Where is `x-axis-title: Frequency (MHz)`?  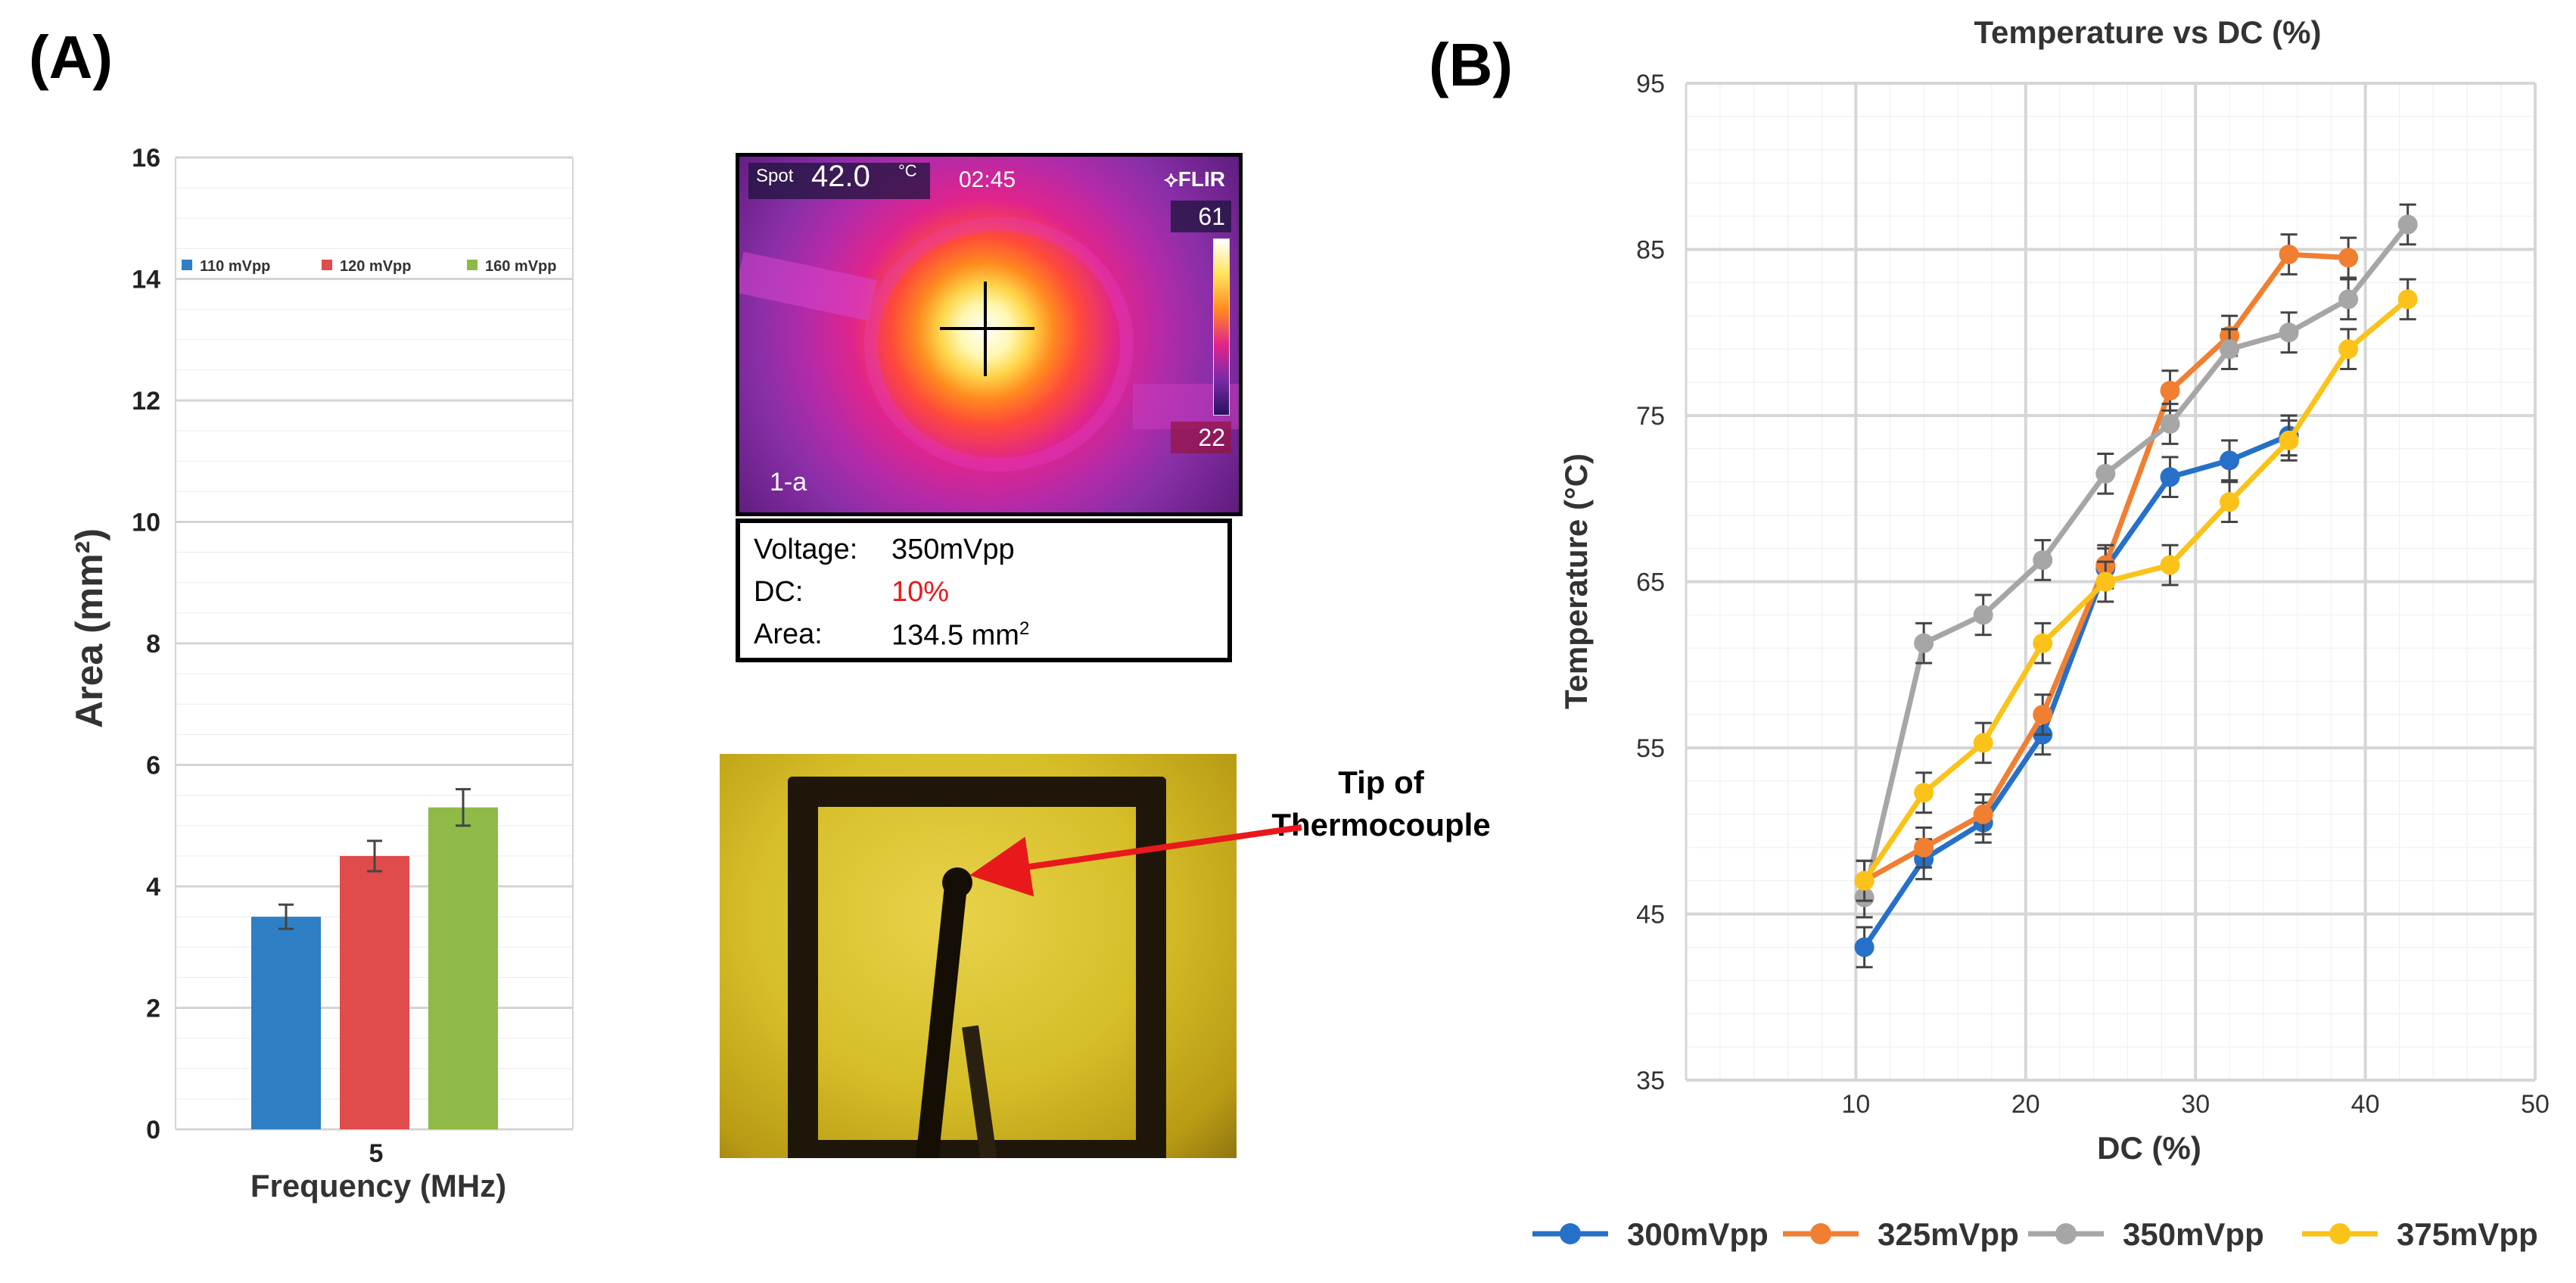
x-axis-title: Frequency (MHz) is located at coordinates (378, 1186).